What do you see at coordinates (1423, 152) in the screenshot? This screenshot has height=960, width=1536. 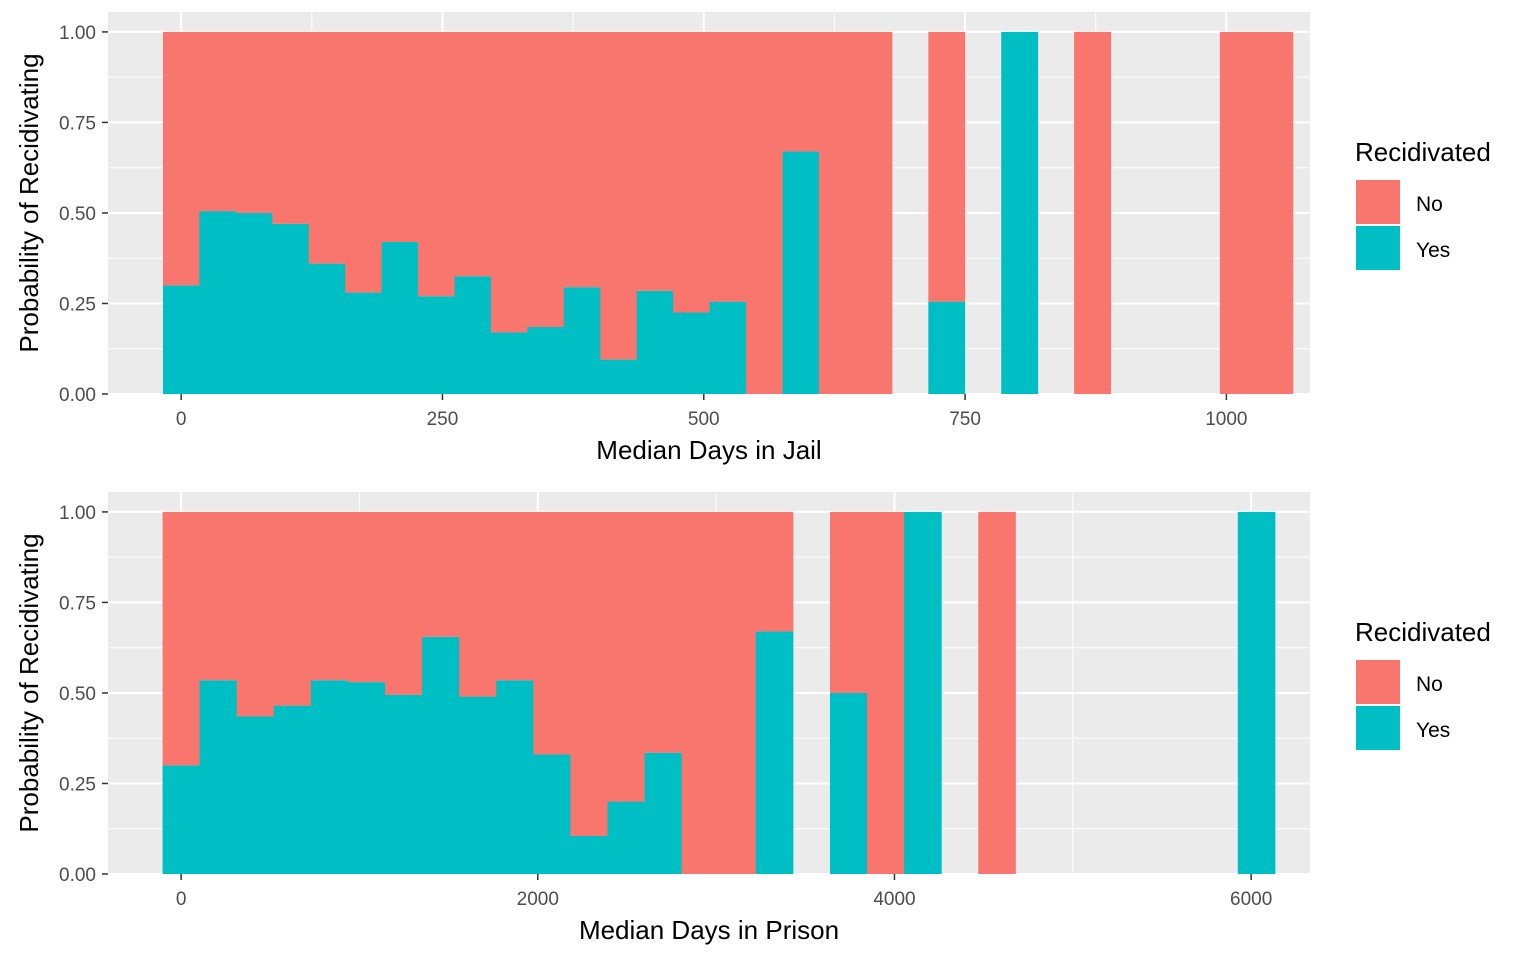 I see `legend-title: Recidivated` at bounding box center [1423, 152].